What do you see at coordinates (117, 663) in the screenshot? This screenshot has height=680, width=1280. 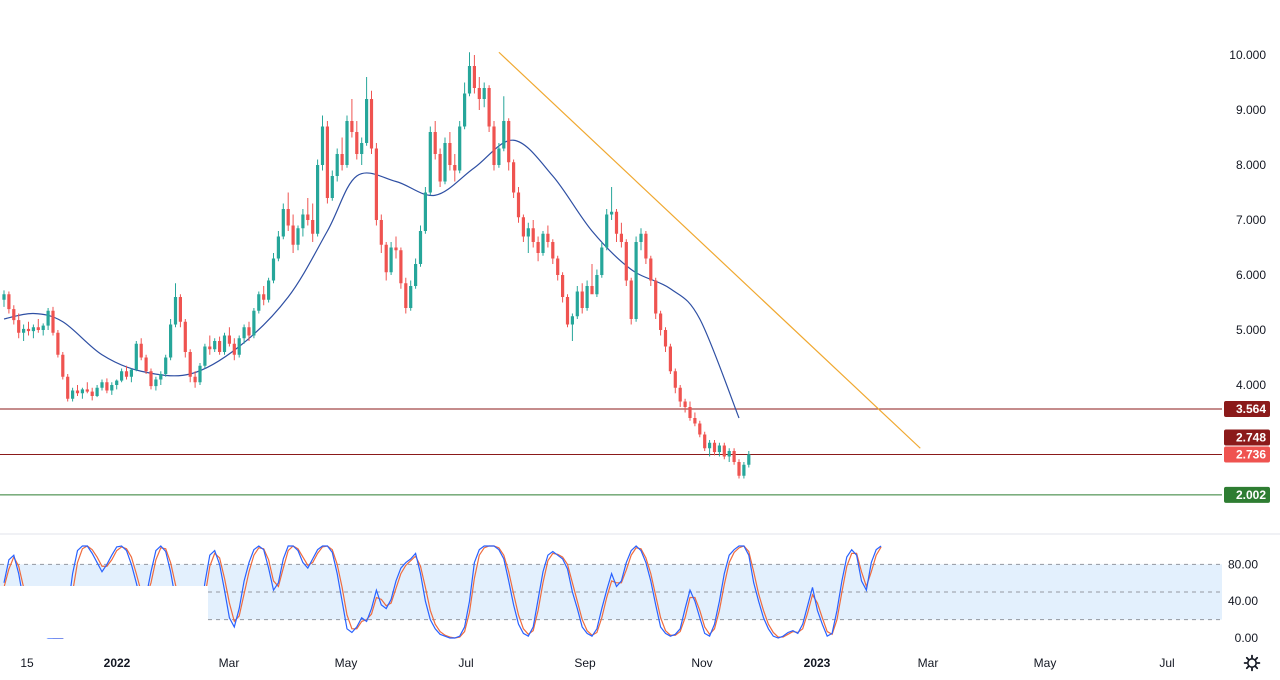 I see `time-tick-label: 2022` at bounding box center [117, 663].